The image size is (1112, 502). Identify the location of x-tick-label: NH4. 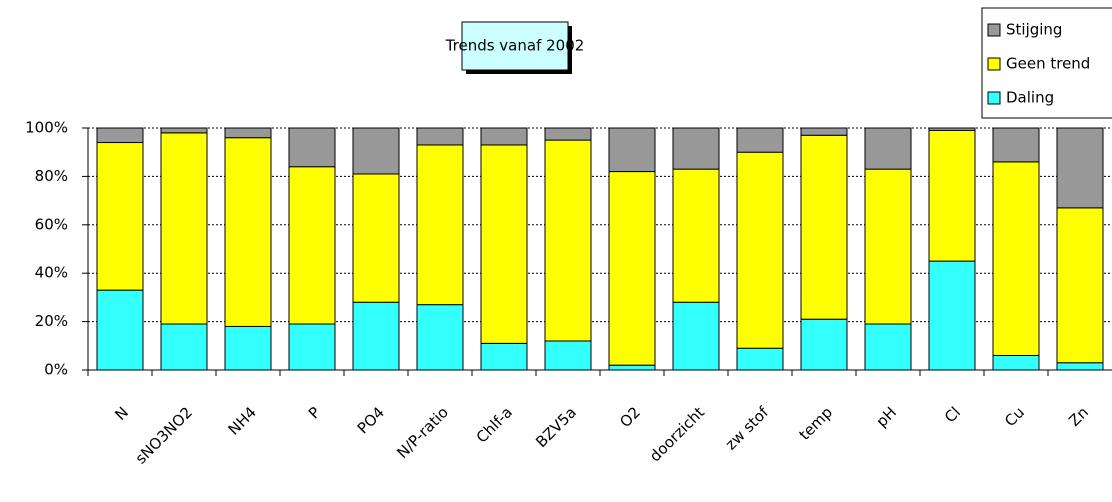
(242, 420).